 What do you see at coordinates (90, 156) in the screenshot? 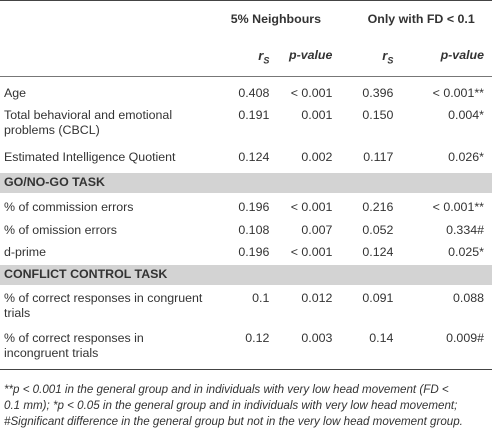
I see `row-label: Estimated Intelligence Quotient` at bounding box center [90, 156].